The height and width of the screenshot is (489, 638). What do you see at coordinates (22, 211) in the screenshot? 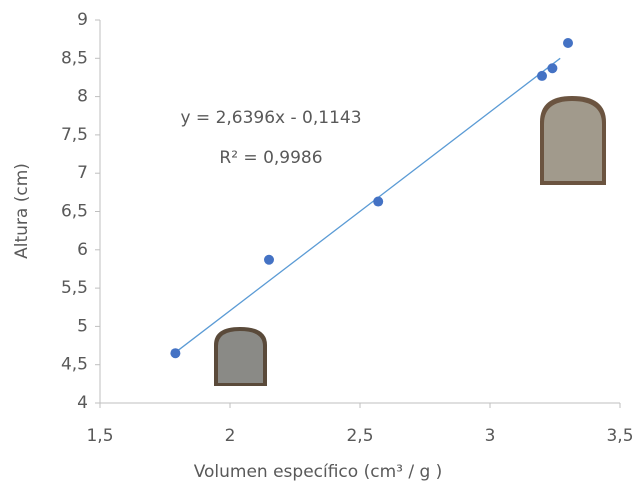
I see `y-axis-title: Altura (cm)` at bounding box center [22, 211].